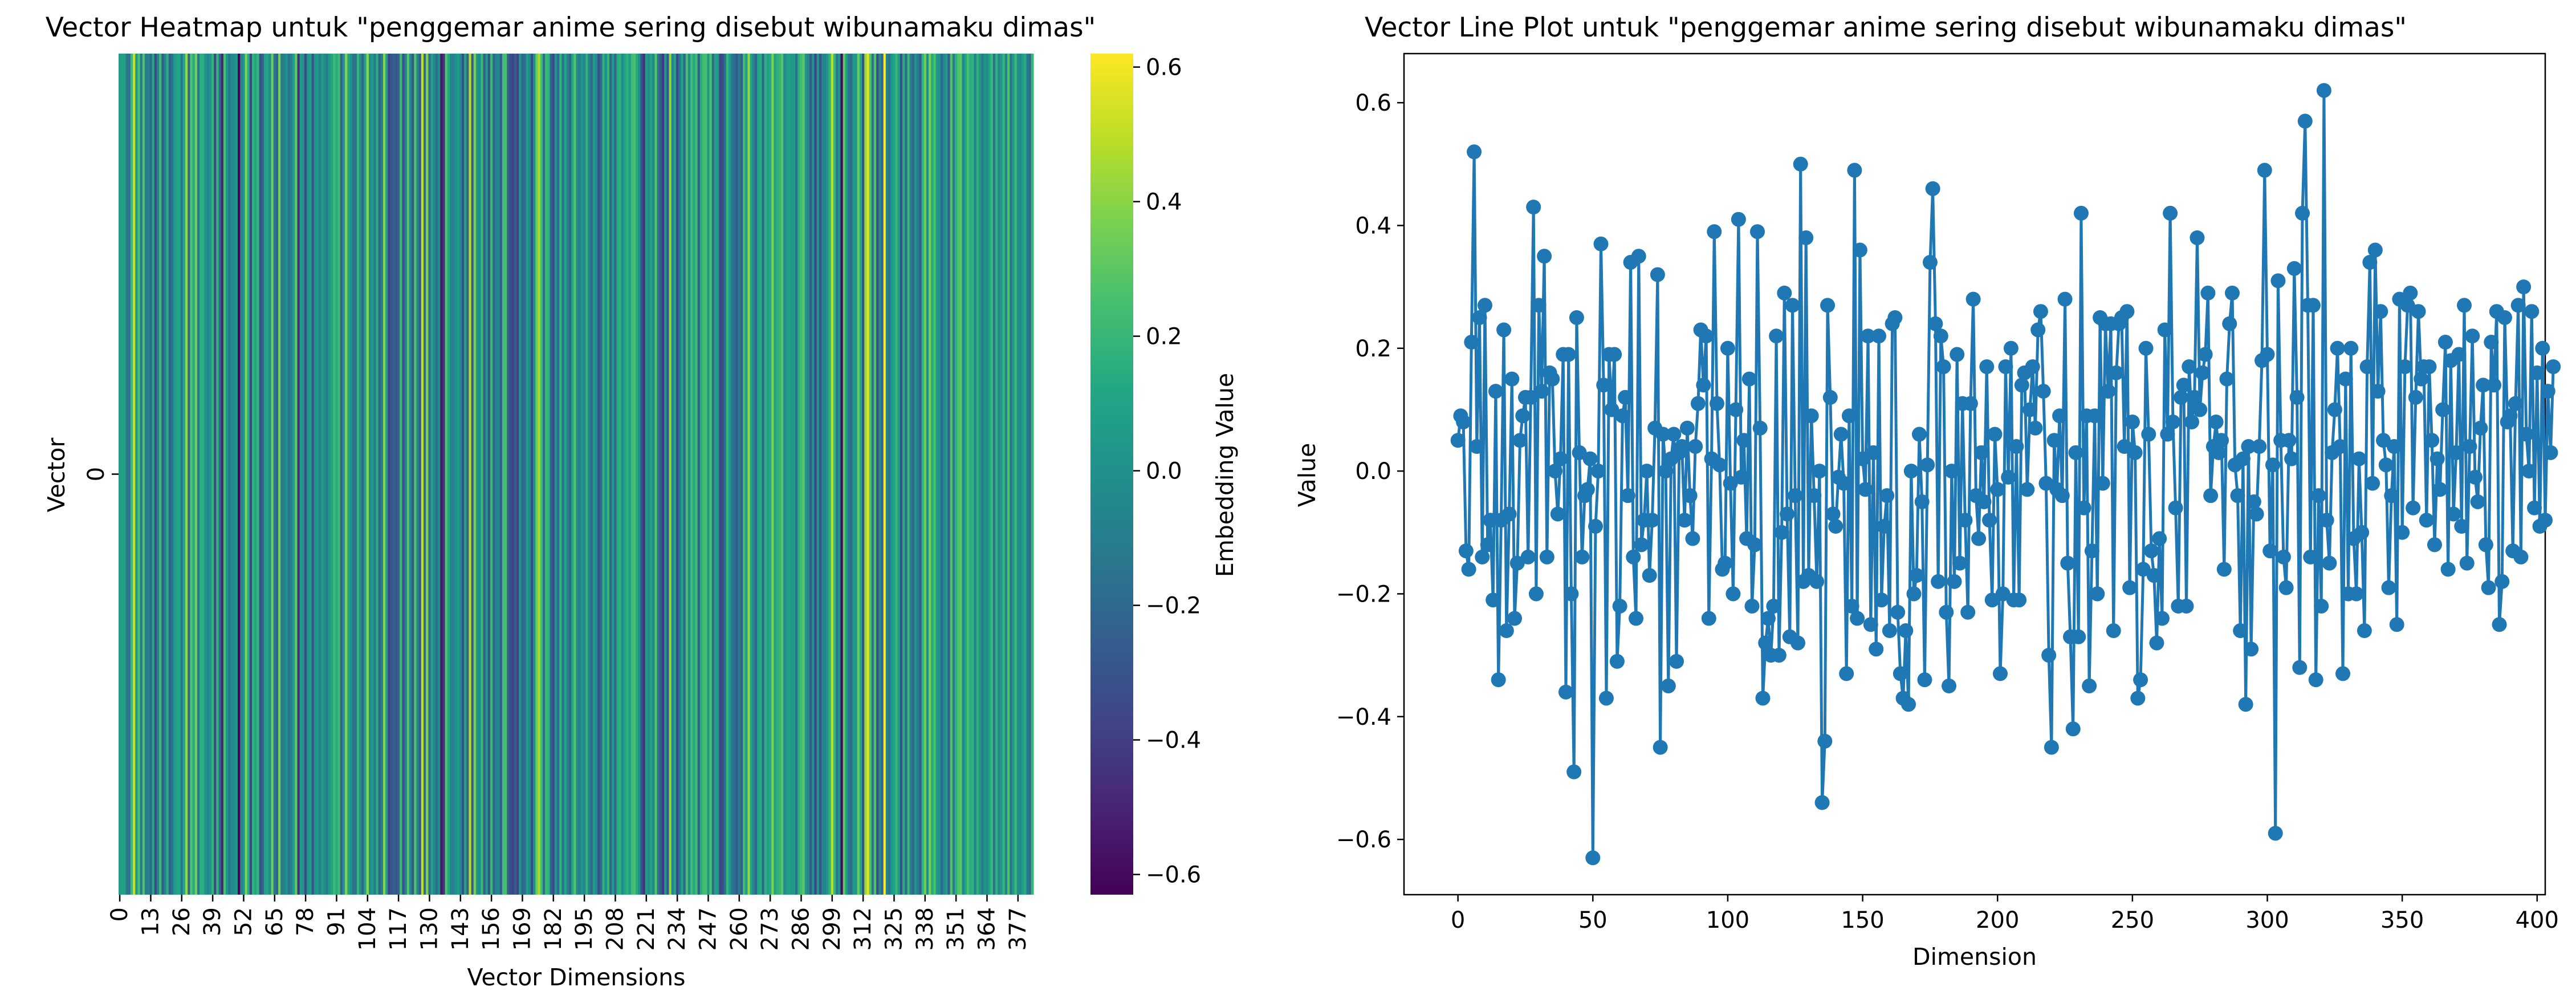 This screenshot has height=1007, width=2576. What do you see at coordinates (1593, 920) in the screenshot?
I see `line-plot-x-tick-label: 50` at bounding box center [1593, 920].